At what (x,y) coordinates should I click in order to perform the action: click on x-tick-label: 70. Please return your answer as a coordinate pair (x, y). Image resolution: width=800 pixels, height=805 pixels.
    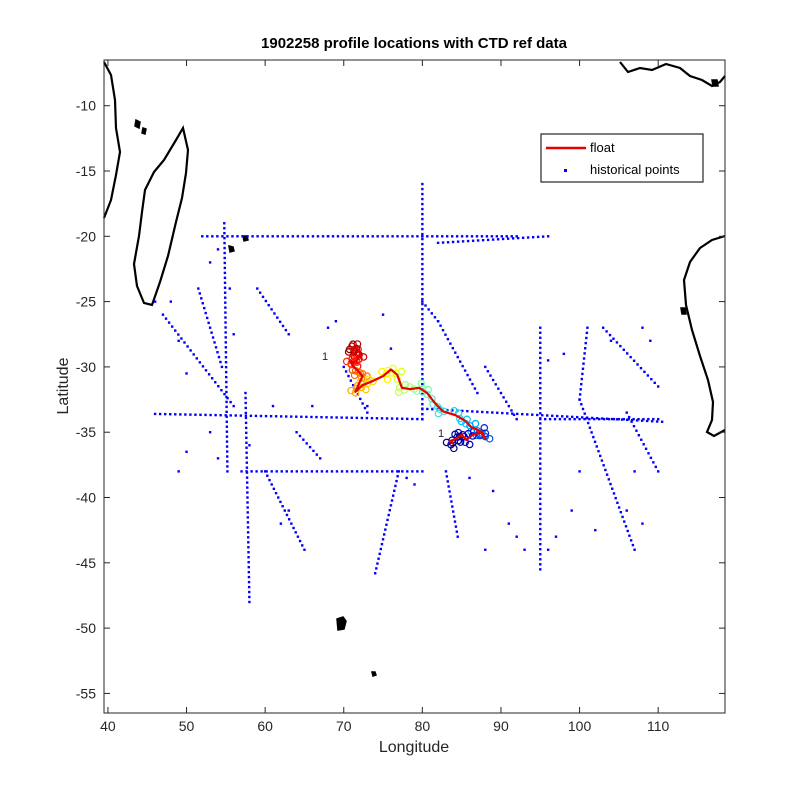
    Looking at the image, I should click on (344, 726).